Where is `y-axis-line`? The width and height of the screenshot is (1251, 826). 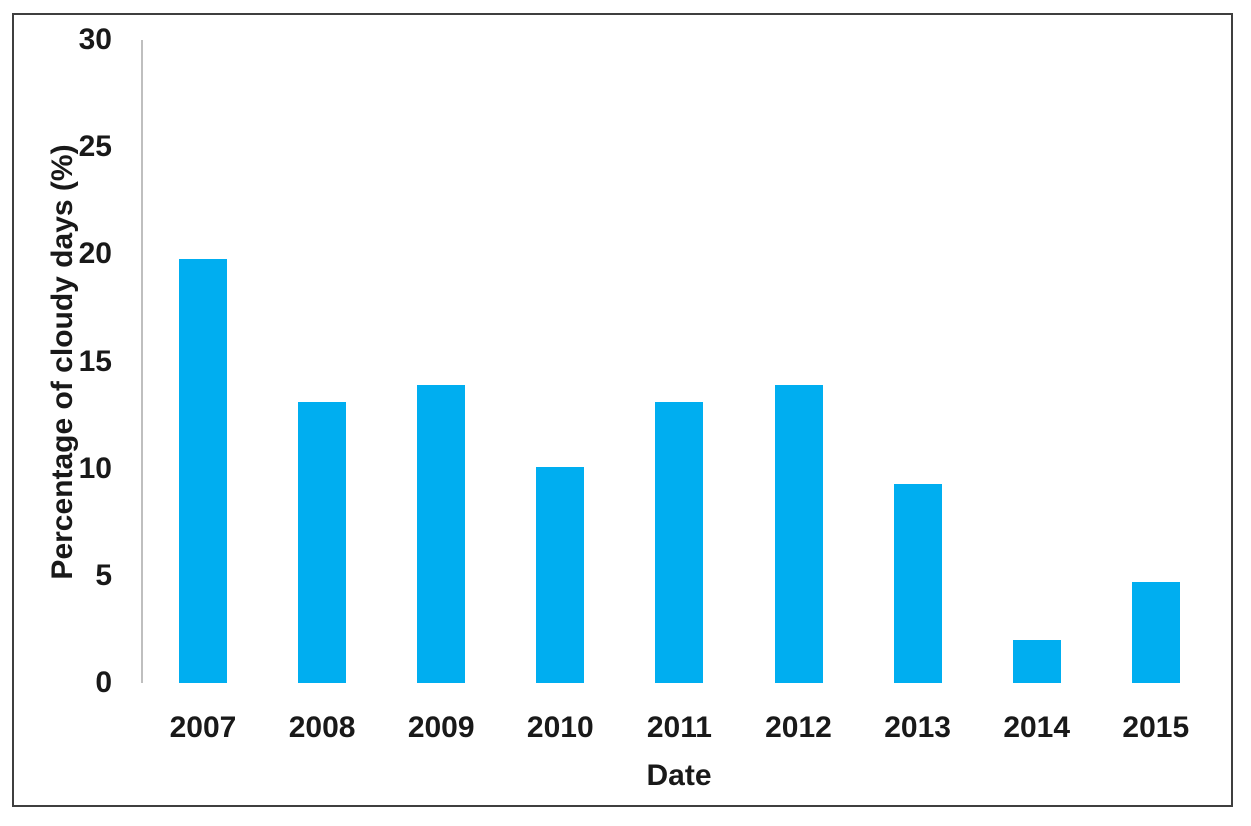
y-axis-line is located at coordinates (142, 361).